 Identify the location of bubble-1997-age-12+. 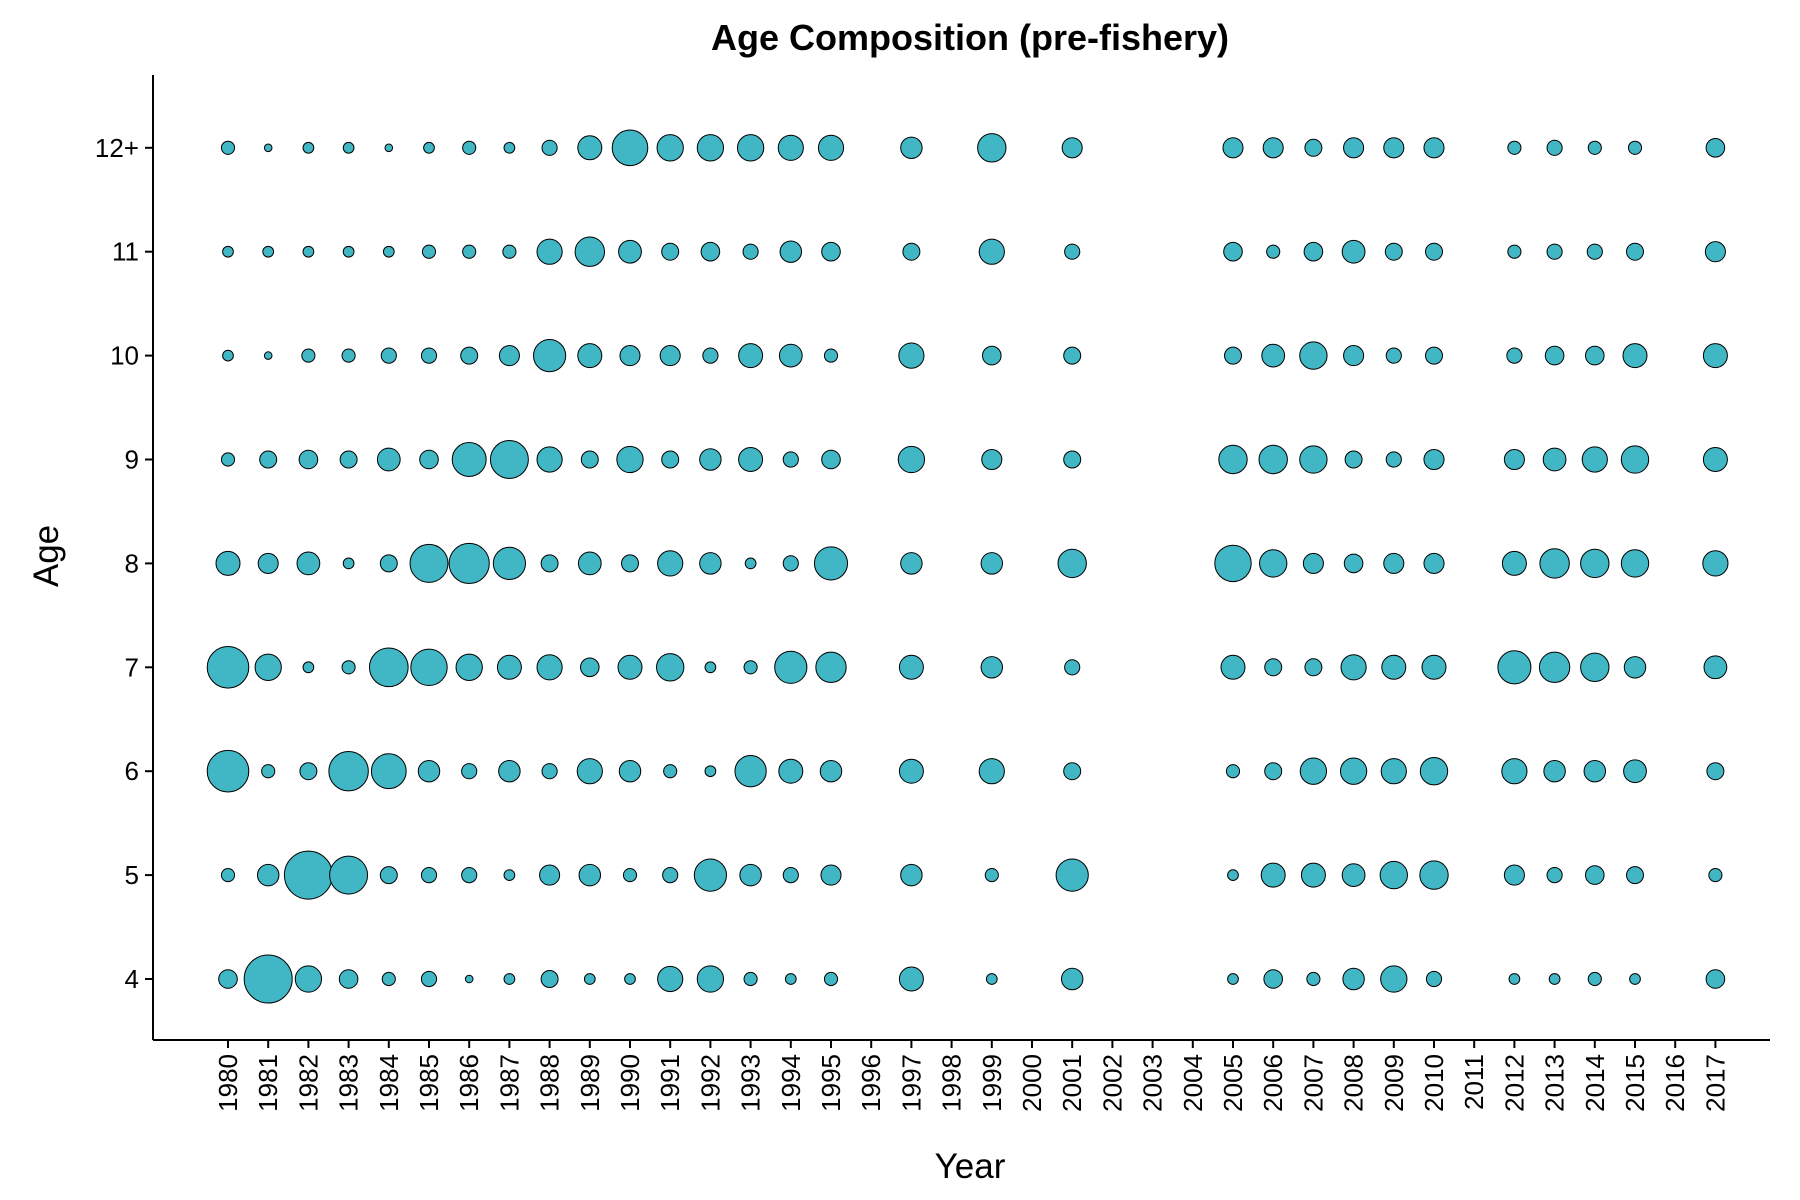
(911, 148).